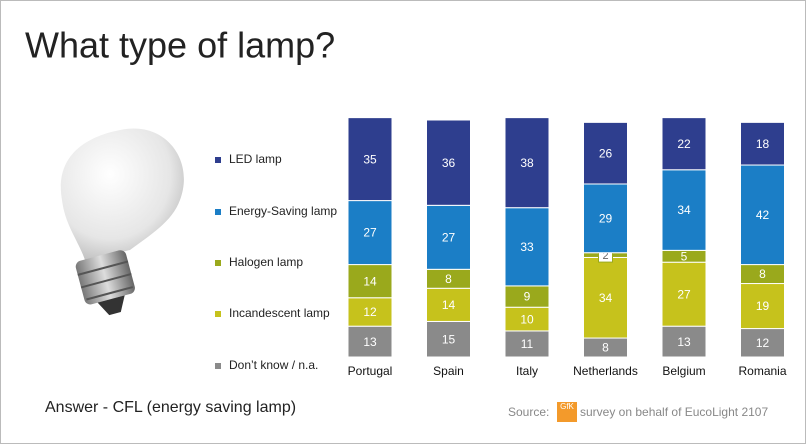 Image resolution: width=806 pixels, height=444 pixels. What do you see at coordinates (449, 339) in the screenshot?
I see `value-label: 15` at bounding box center [449, 339].